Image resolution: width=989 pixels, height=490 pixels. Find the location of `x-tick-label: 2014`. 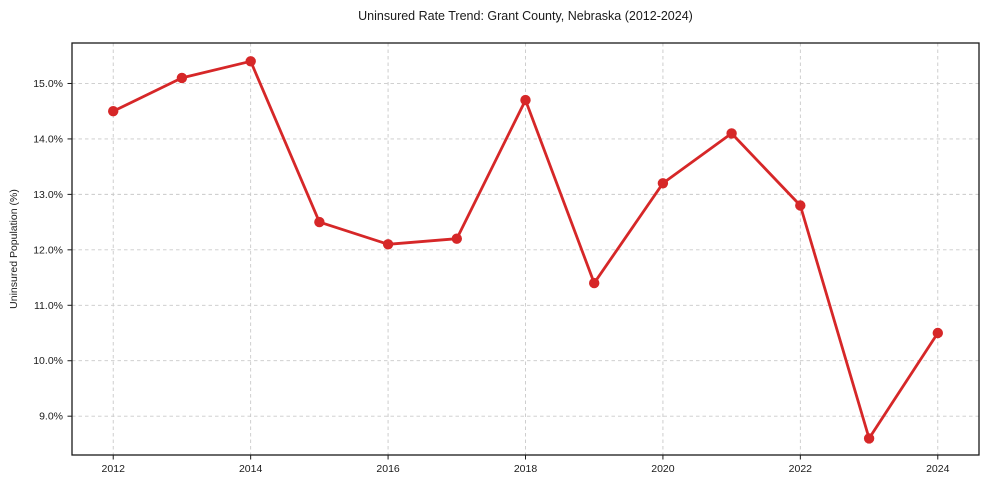

x-tick-label: 2014 is located at coordinates (251, 469).